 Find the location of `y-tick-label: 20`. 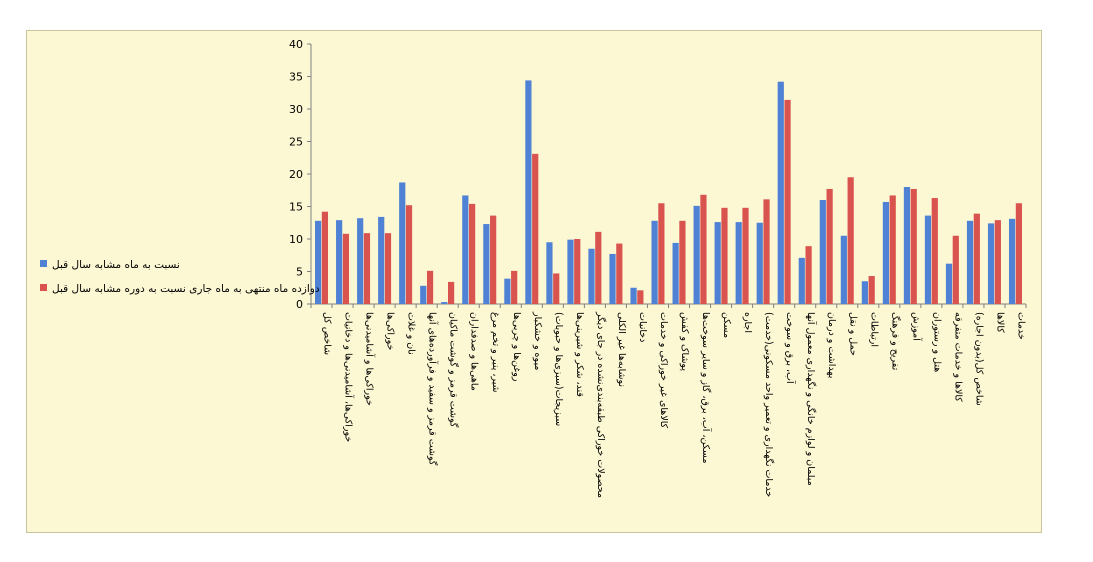

y-tick-label: 20 is located at coordinates (296, 174).